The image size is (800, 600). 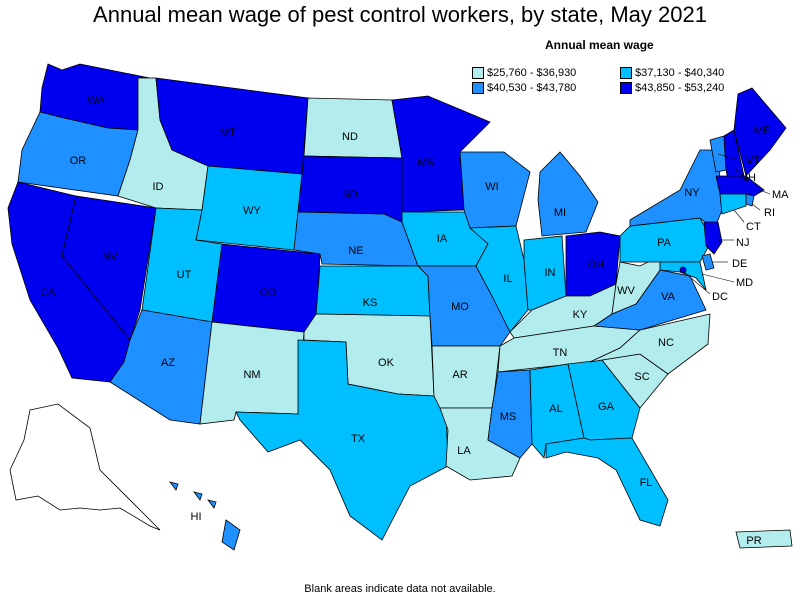 I want to click on state-md, so click(x=683, y=276).